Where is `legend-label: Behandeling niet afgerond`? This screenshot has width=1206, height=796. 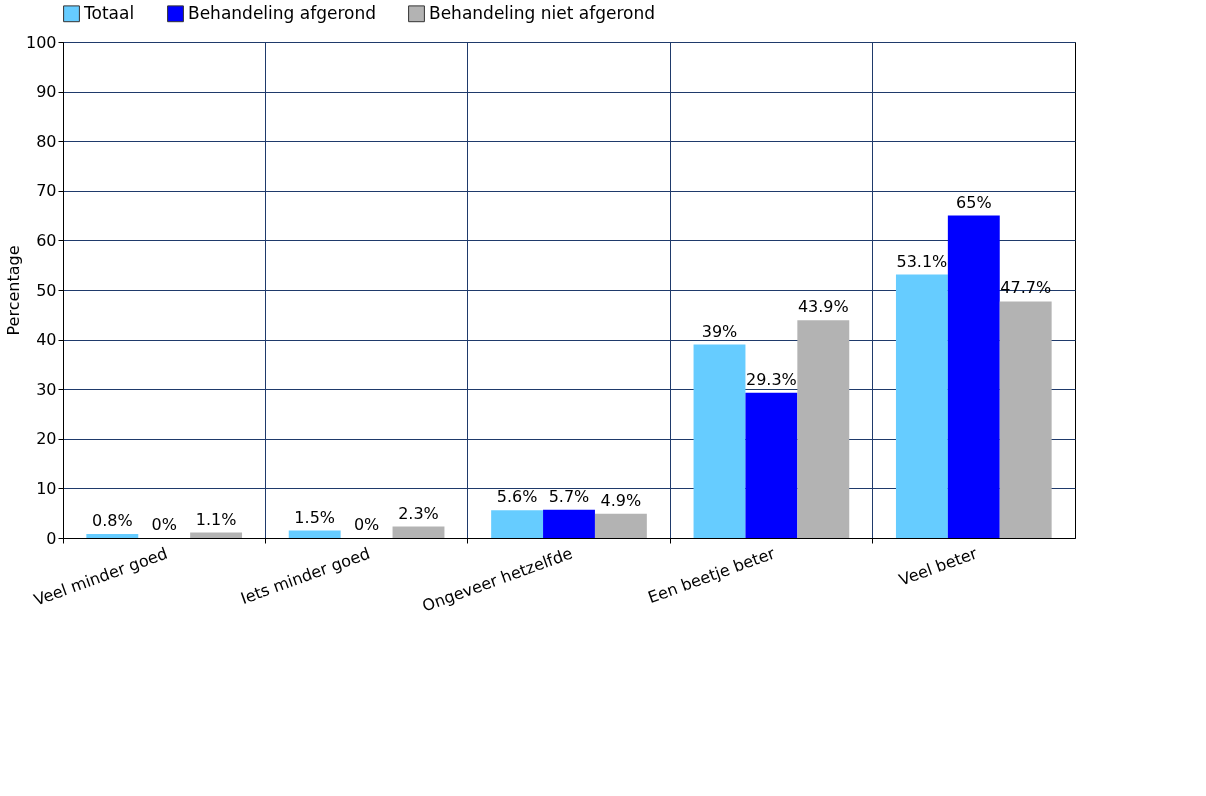 legend-label: Behandeling niet afgerond is located at coordinates (542, 12).